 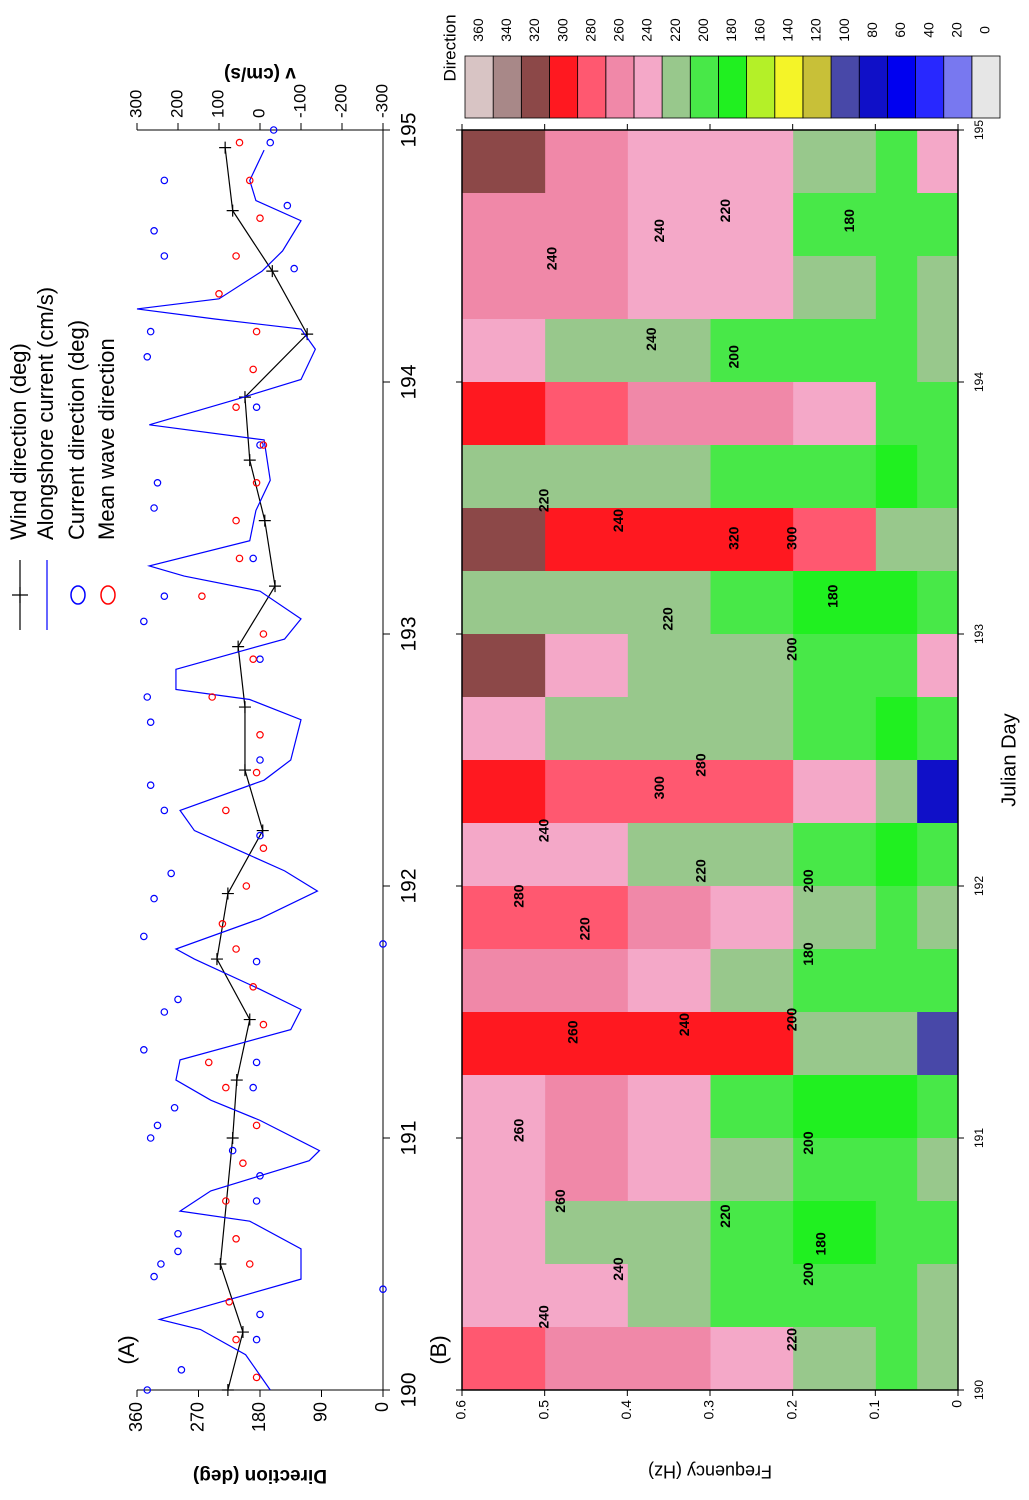 I want to click on x-tick-label: 194, so click(x=979, y=382).